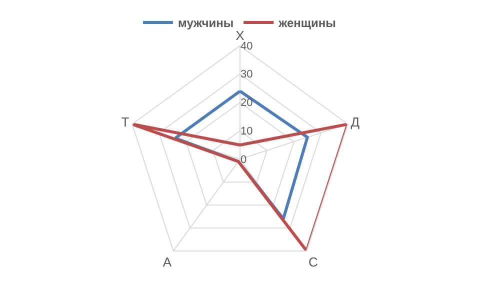  Describe the element at coordinates (206, 23) in the screenshot. I see `legend-label: мужчины` at that location.